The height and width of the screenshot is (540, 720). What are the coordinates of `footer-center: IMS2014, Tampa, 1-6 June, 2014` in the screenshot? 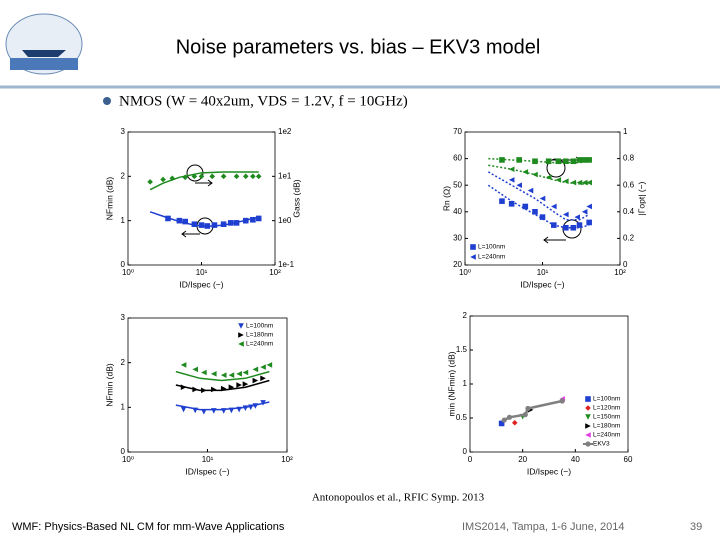 It's located at (543, 527).